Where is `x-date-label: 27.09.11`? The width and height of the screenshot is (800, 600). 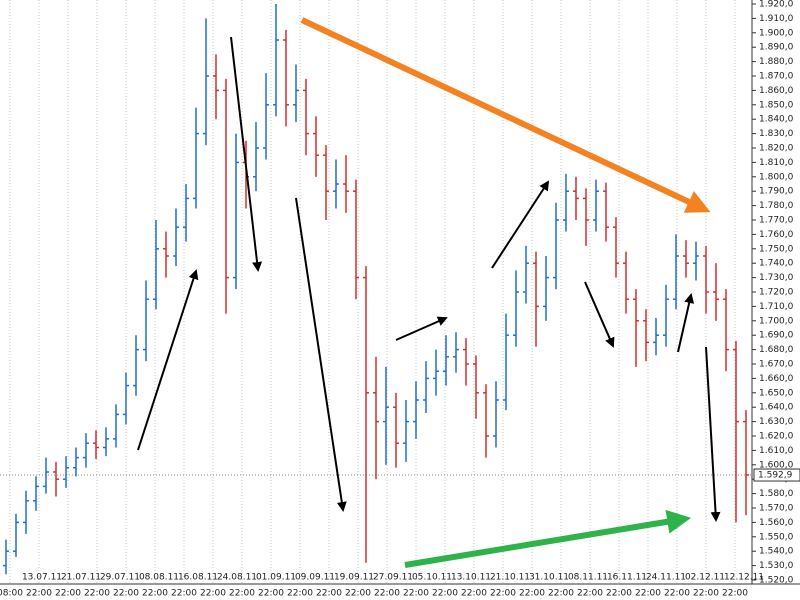
x-date-label: 27.09.11 is located at coordinates (393, 578).